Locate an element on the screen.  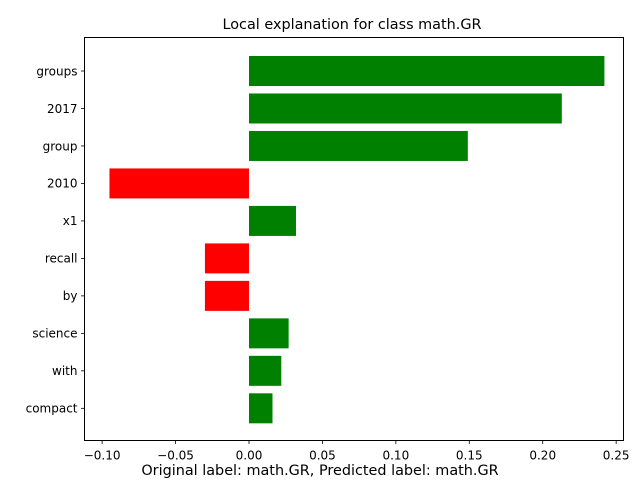
y-tick-label: science is located at coordinates (54, 334).